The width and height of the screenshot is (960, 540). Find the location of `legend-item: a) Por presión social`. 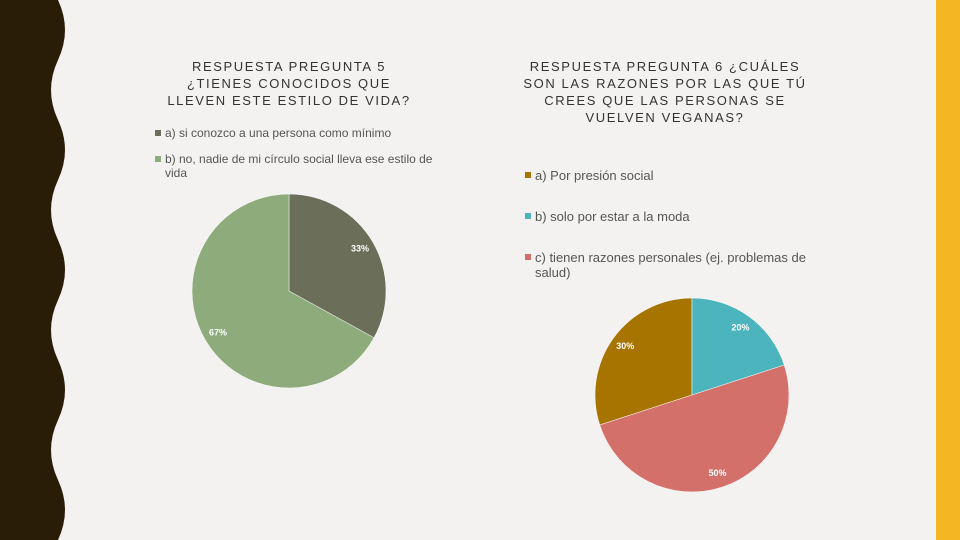

legend-item: a) Por presión social is located at coordinates (670, 175).